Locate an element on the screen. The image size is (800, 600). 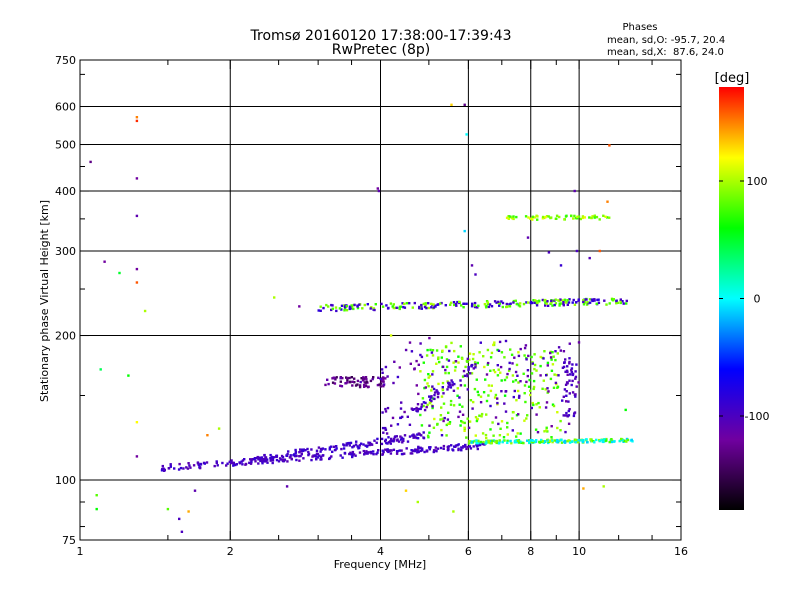
phase-stats-o: mean, sd,O: -95.7, 20.4 is located at coordinates (666, 40).